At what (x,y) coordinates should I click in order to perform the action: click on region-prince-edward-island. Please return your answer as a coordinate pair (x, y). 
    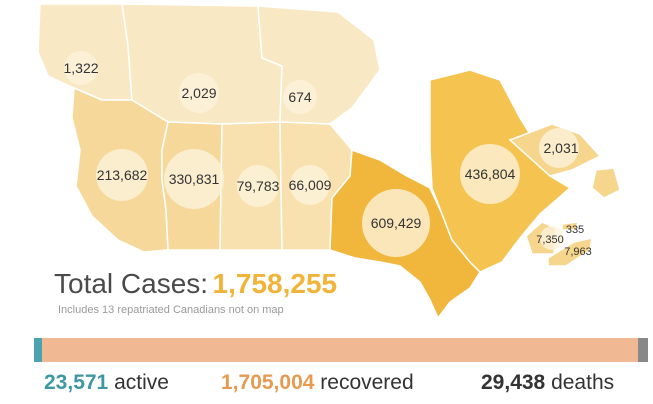
    Looking at the image, I should click on (570, 226).